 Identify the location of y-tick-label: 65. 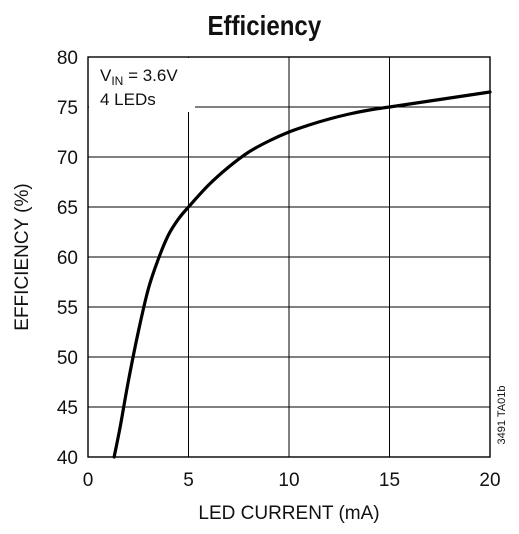
(67, 208).